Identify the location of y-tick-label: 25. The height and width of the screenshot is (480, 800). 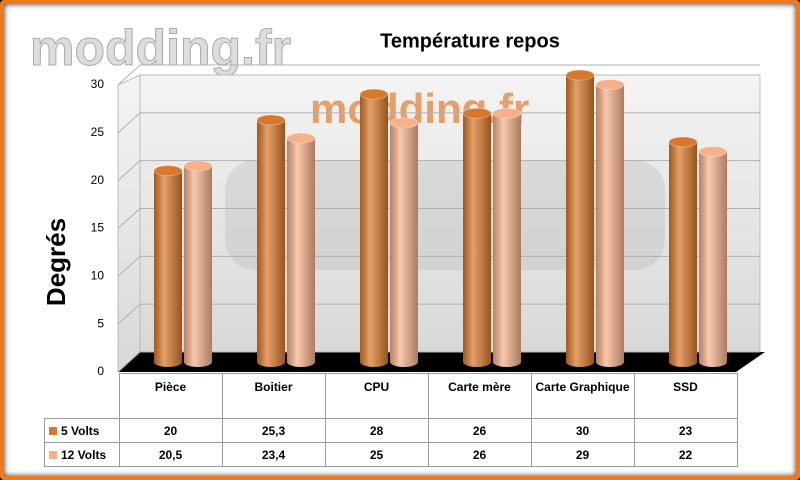
(98, 132).